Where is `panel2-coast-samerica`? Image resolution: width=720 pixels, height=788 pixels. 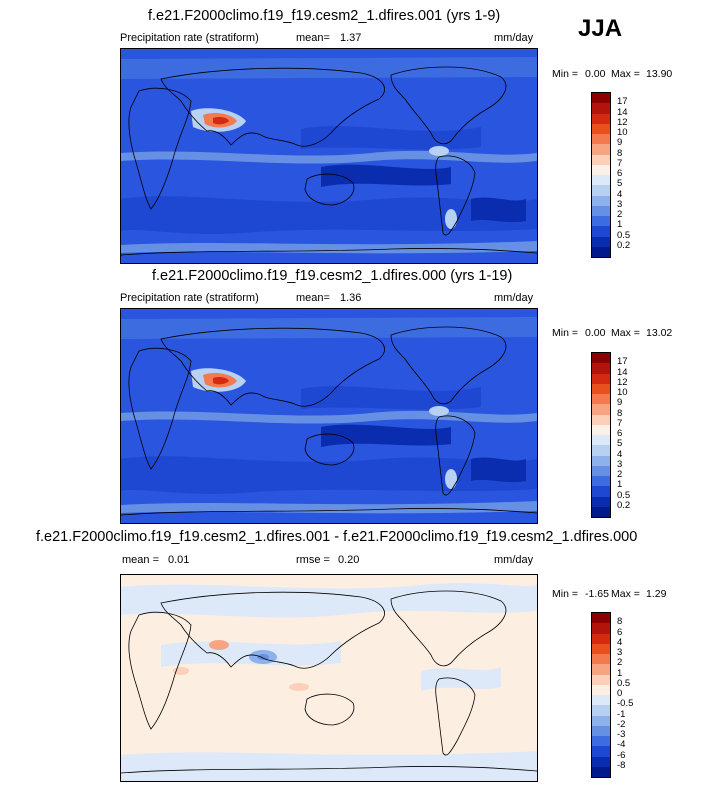 panel2-coast-samerica is located at coordinates (455, 455).